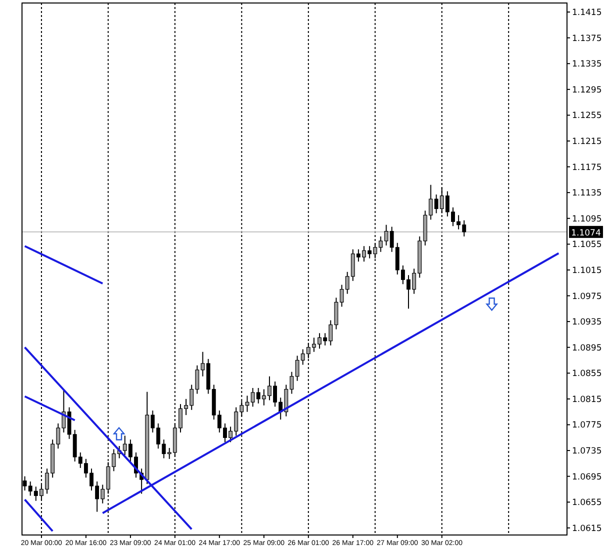 The height and width of the screenshot is (549, 604). I want to click on ref-line-label: 1.1074, so click(586, 233).